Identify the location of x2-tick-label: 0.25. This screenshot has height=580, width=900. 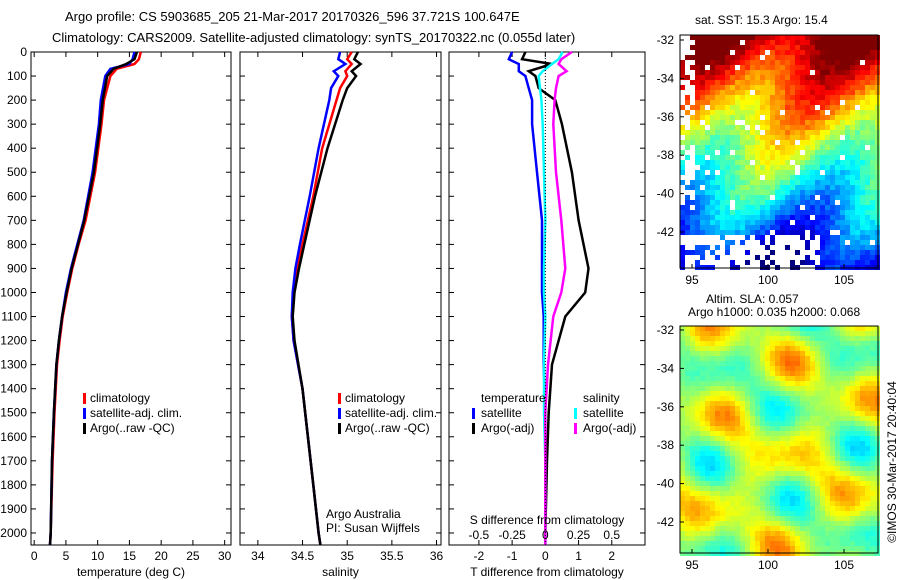
(579, 535).